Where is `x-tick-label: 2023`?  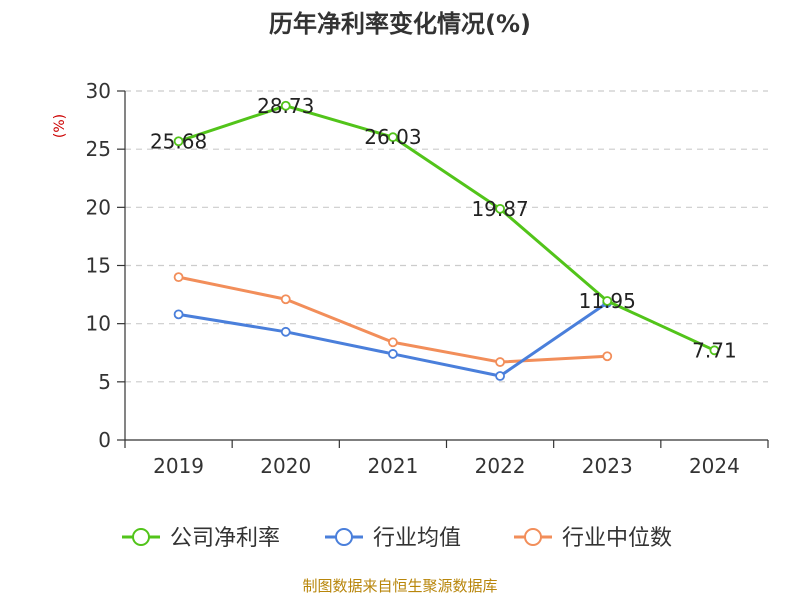 x-tick-label: 2023 is located at coordinates (607, 466).